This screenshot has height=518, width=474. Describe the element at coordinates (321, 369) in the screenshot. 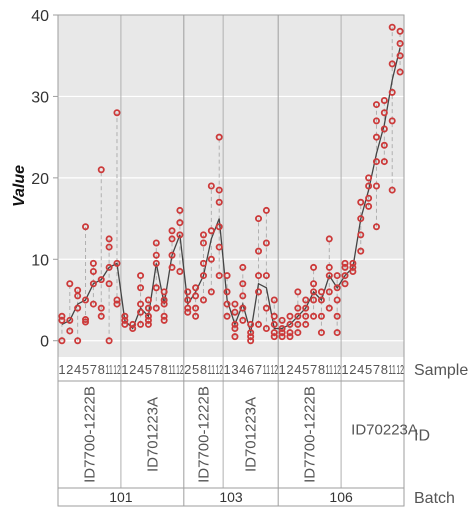

I see `sample-label: 8` at that location.